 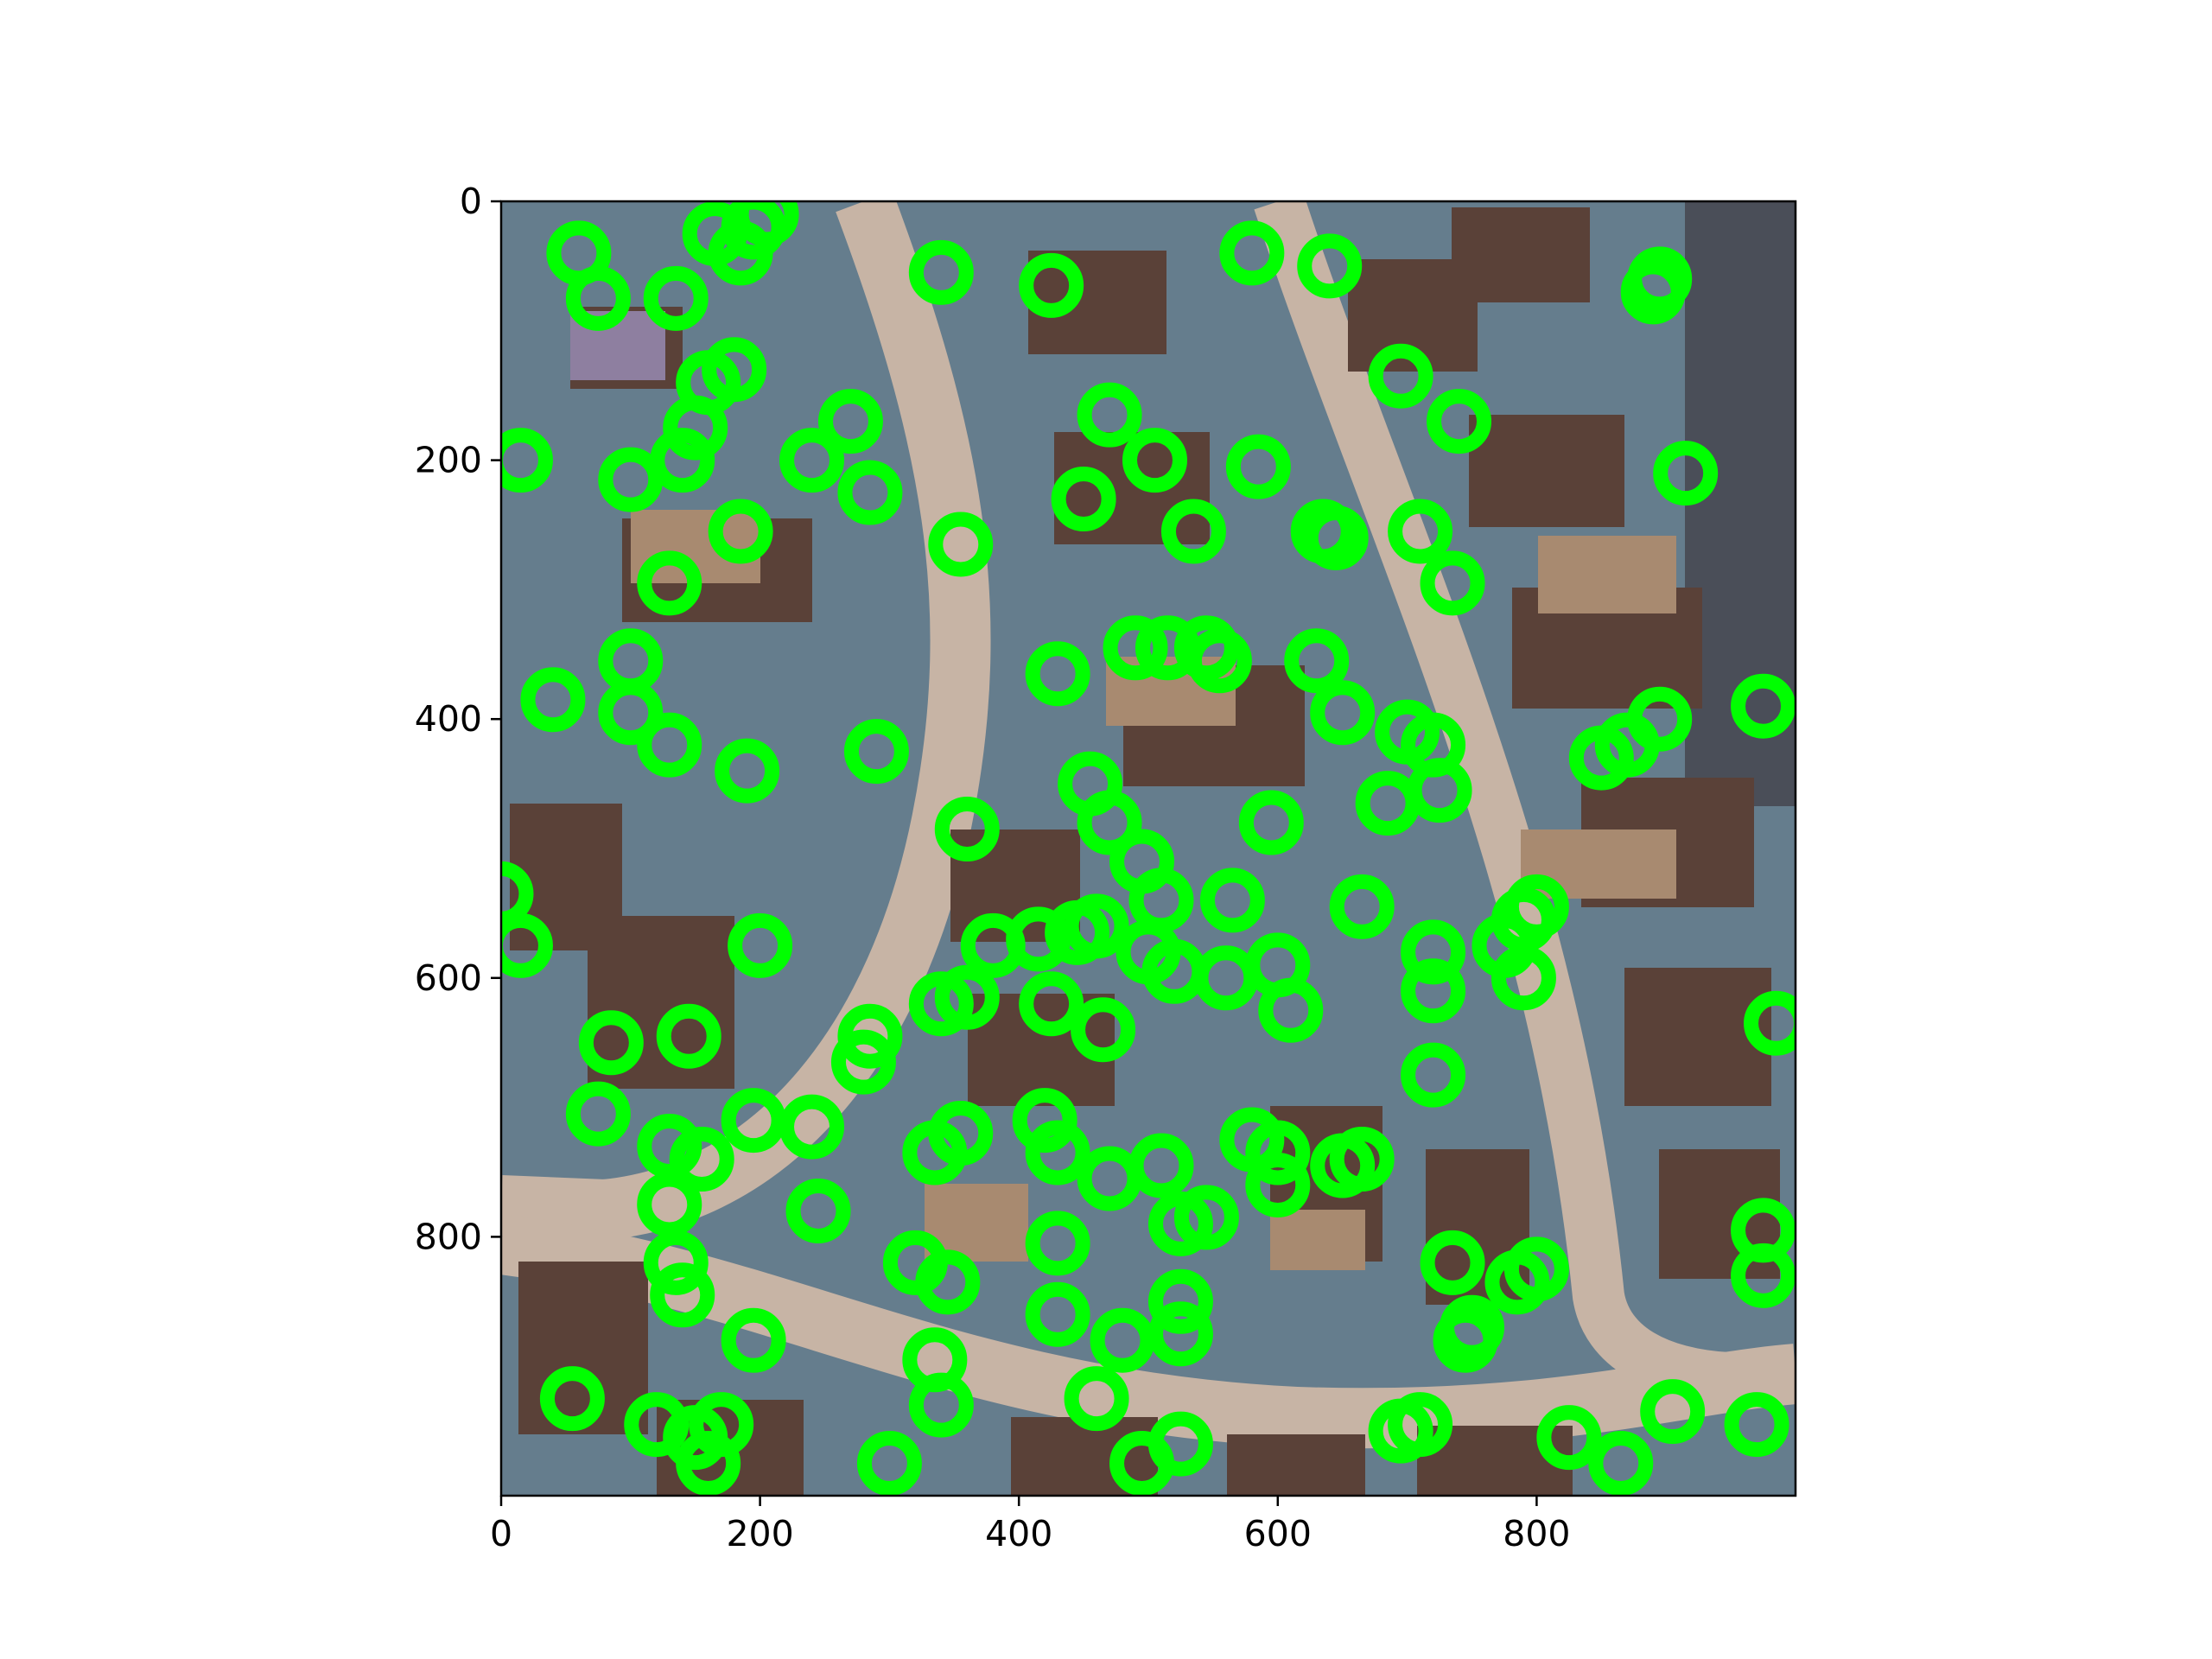 I want to click on x-tick-label: 400, so click(x=1018, y=1533).